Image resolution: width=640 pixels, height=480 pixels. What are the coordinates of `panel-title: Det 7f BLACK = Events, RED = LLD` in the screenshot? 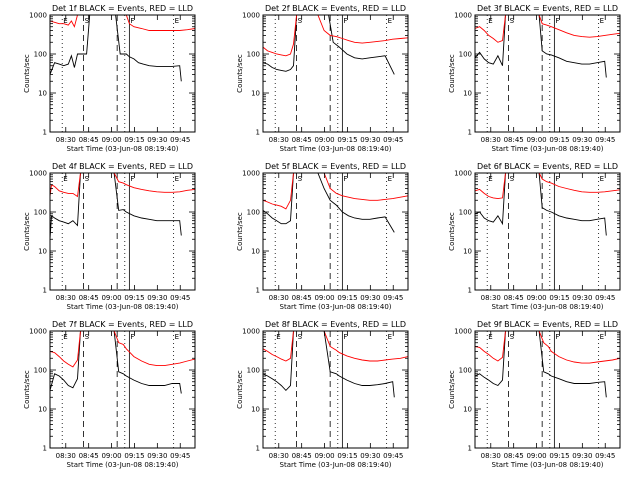 It's located at (122, 324).